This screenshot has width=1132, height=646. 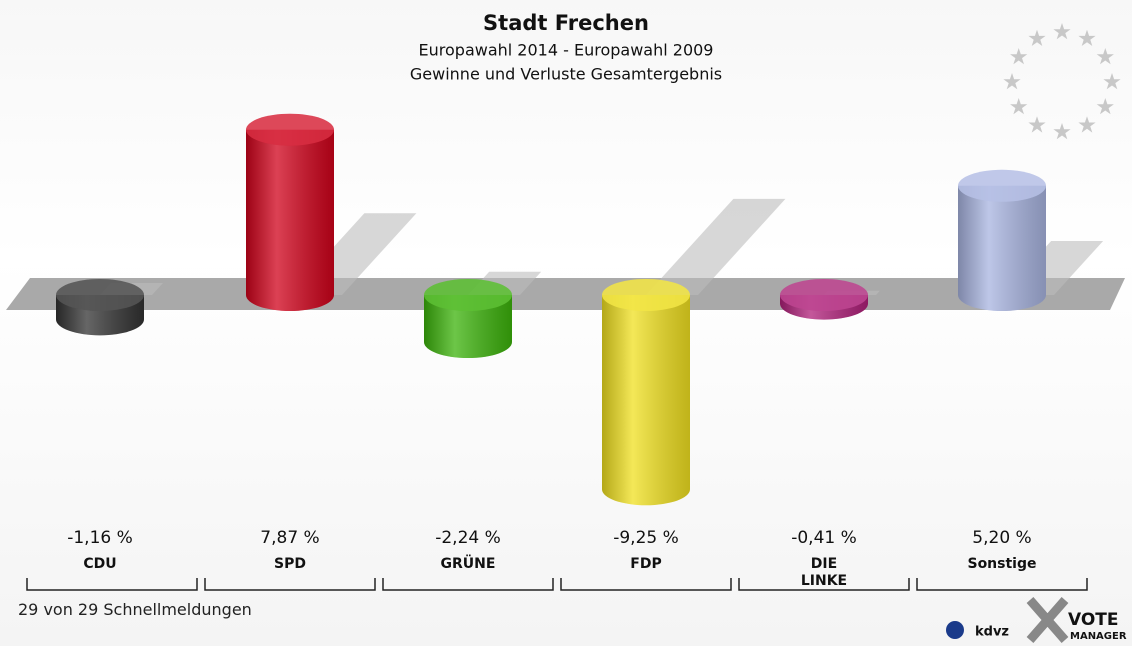 I want to click on value-label: -9,25 %, so click(x=646, y=538).